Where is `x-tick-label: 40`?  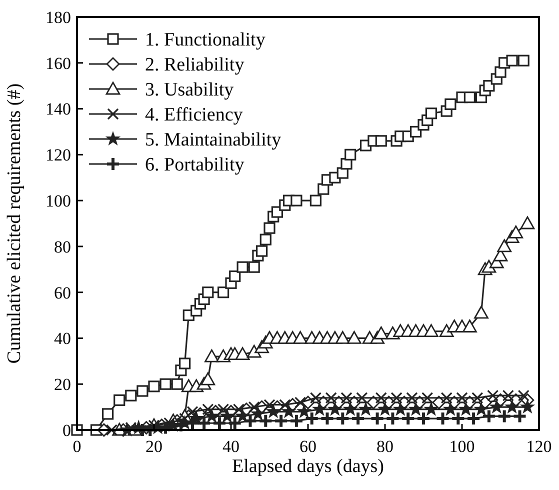 x-tick-label: 40 is located at coordinates (231, 446).